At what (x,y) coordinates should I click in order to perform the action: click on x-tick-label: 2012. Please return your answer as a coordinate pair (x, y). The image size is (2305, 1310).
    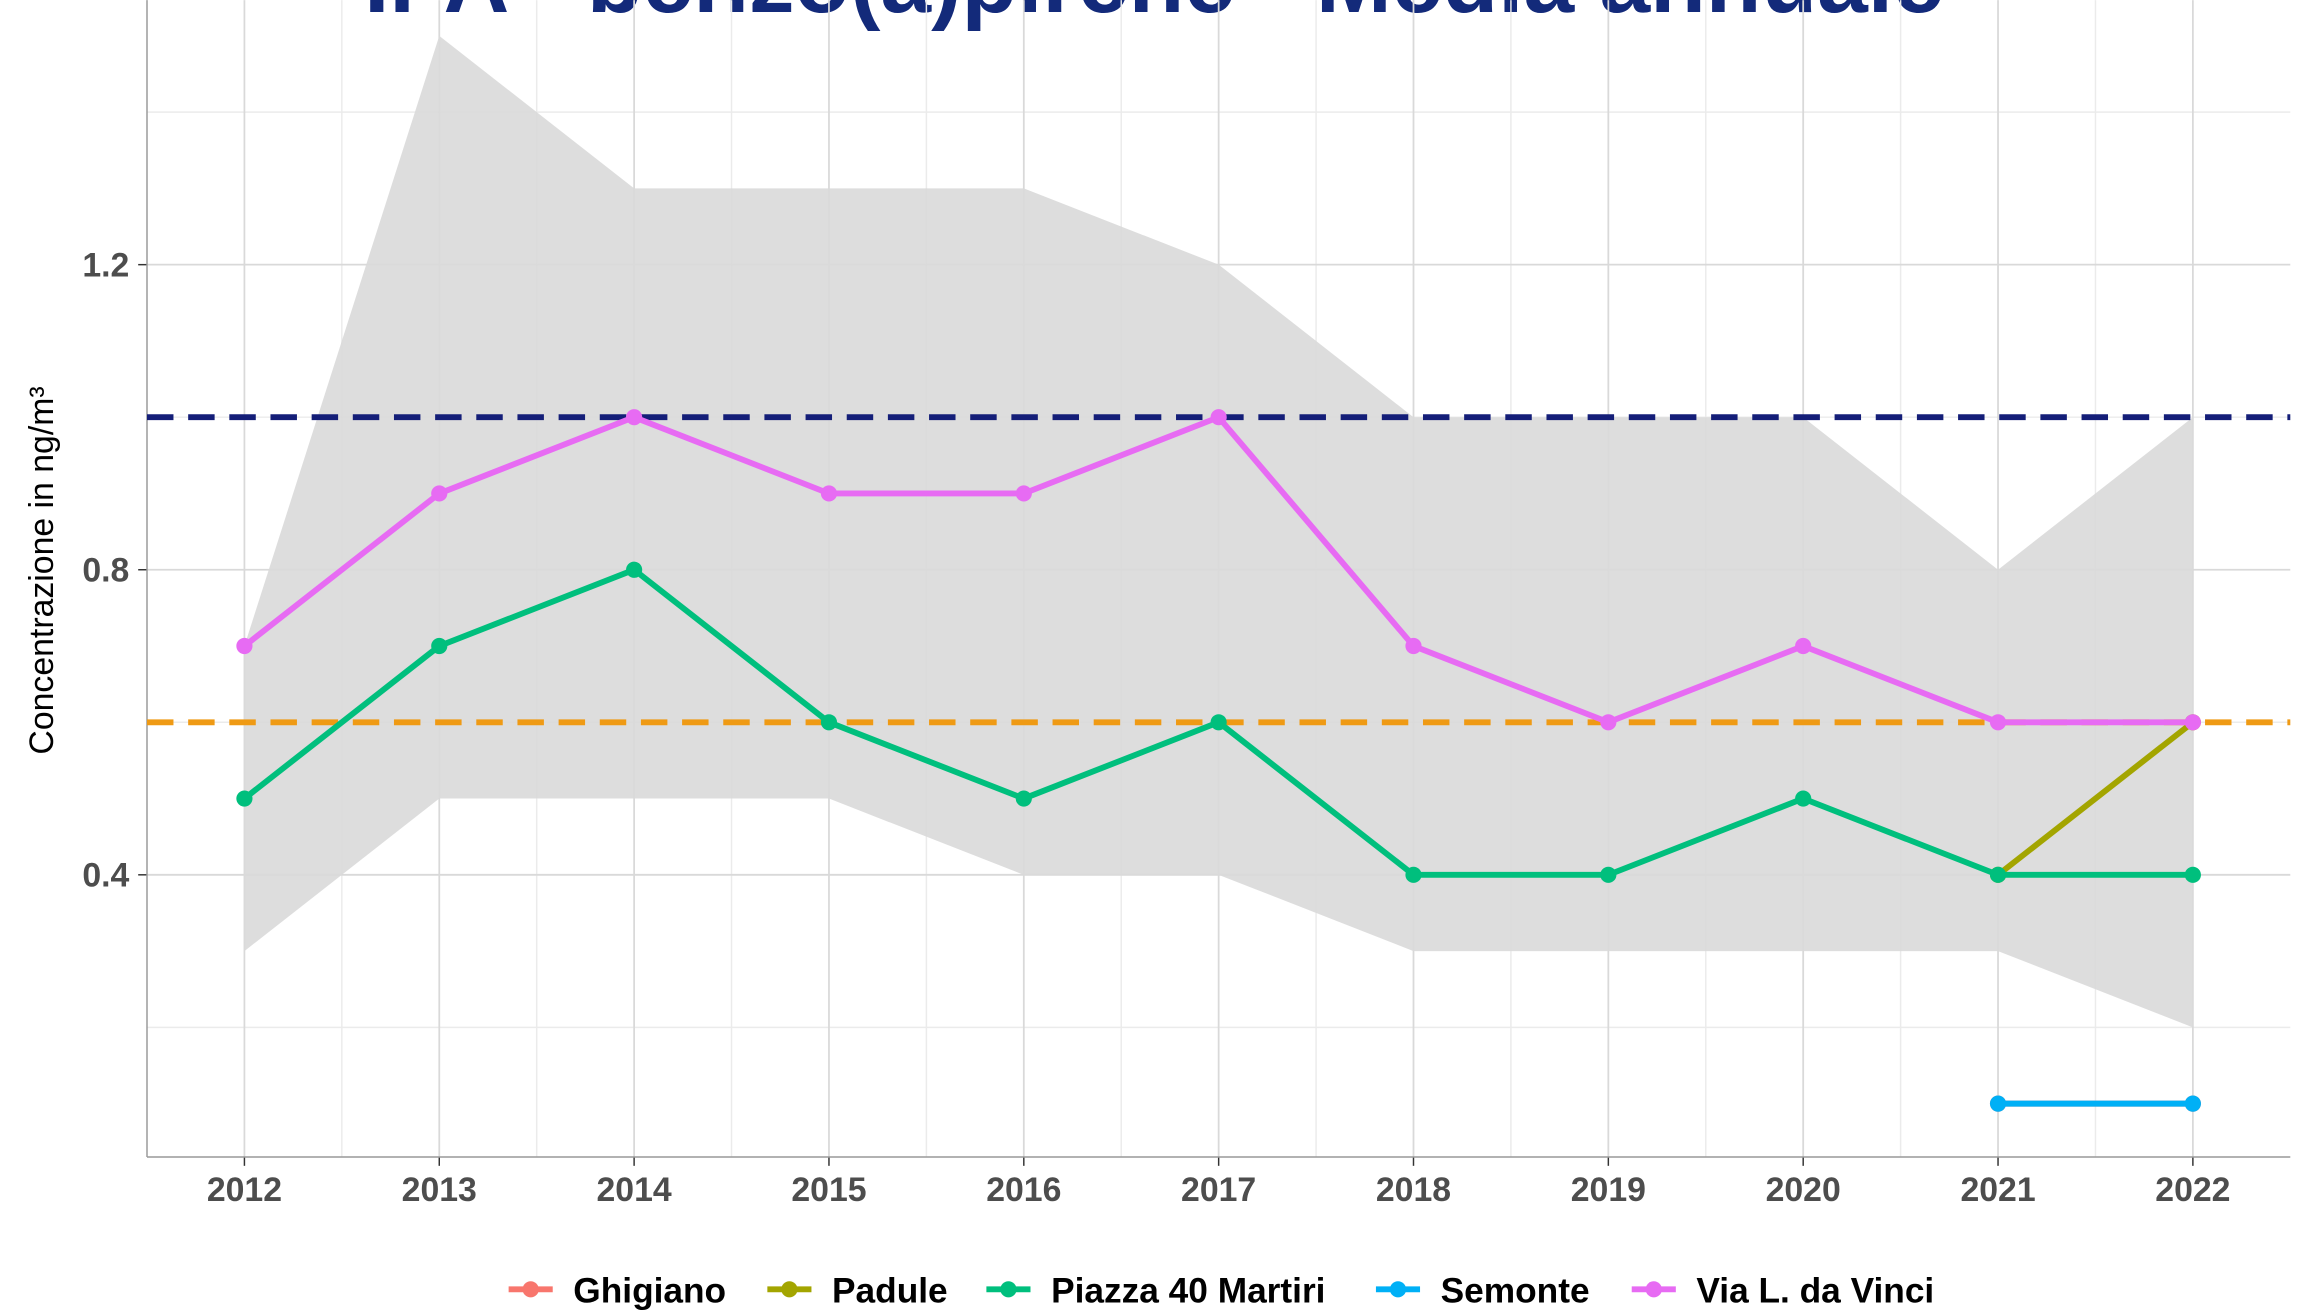
    Looking at the image, I should click on (244, 1190).